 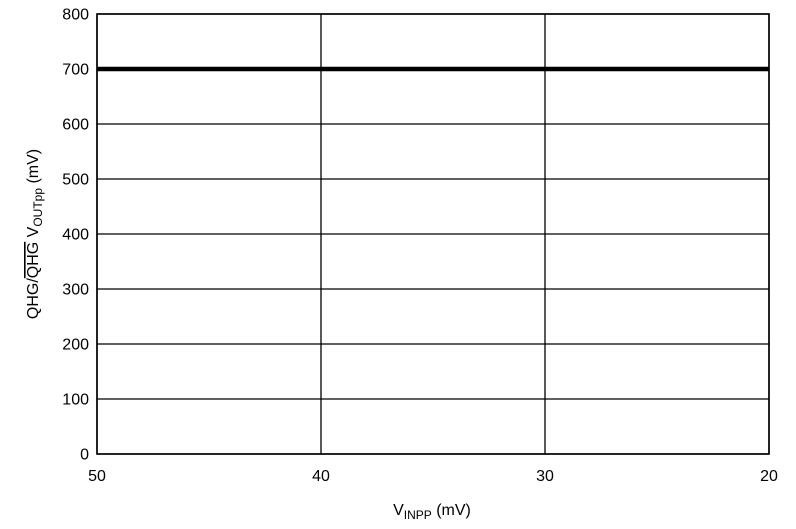 What do you see at coordinates (451, 510) in the screenshot?
I see `x-axis-label-unit: (mV)` at bounding box center [451, 510].